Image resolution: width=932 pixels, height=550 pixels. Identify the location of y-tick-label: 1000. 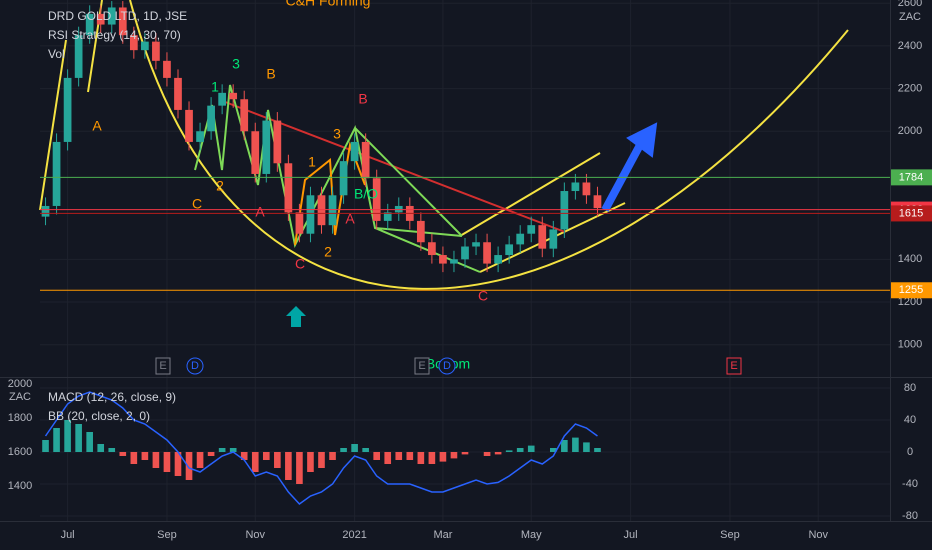
(910, 345).